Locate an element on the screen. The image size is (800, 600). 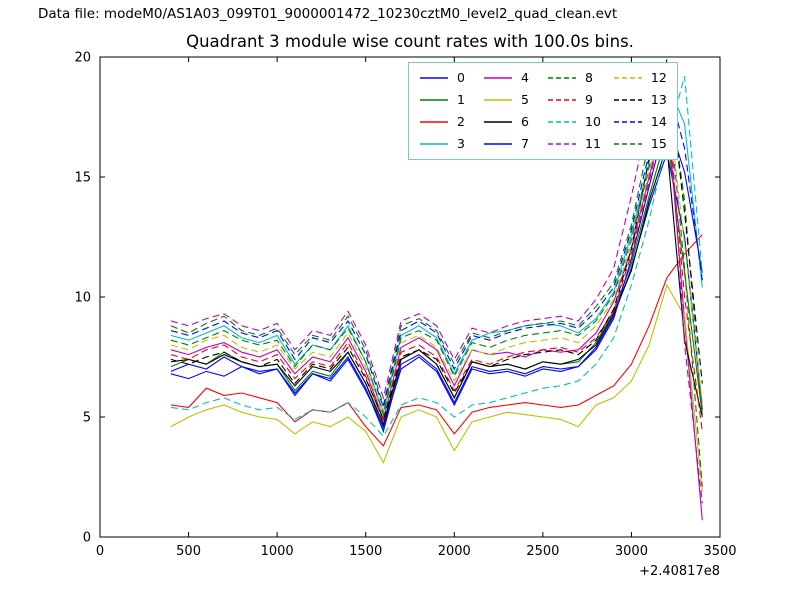
legend-item-1: 1 is located at coordinates (445, 100).